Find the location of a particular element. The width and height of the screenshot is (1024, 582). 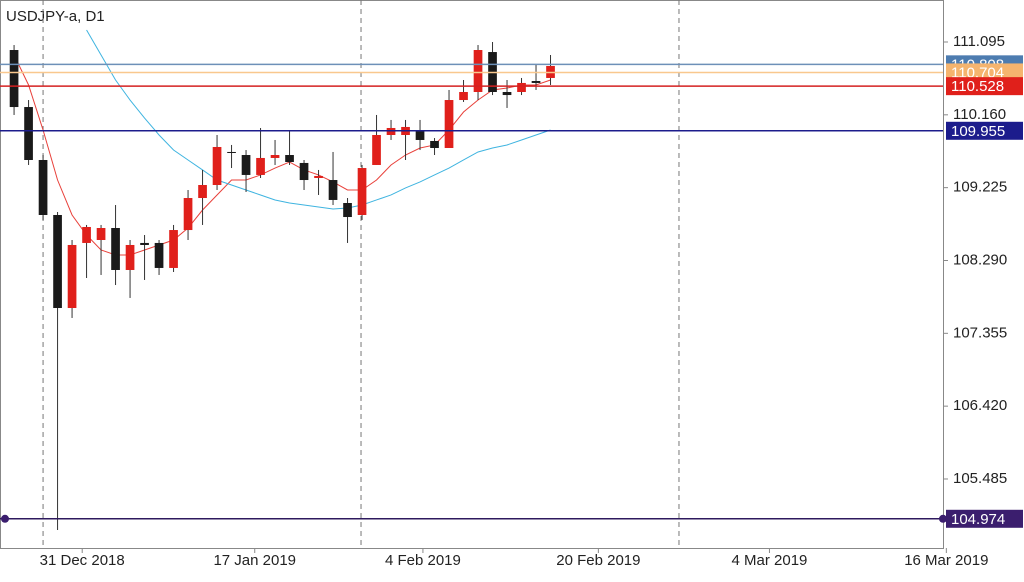

y-tick-label: 111.095 is located at coordinates (979, 41).